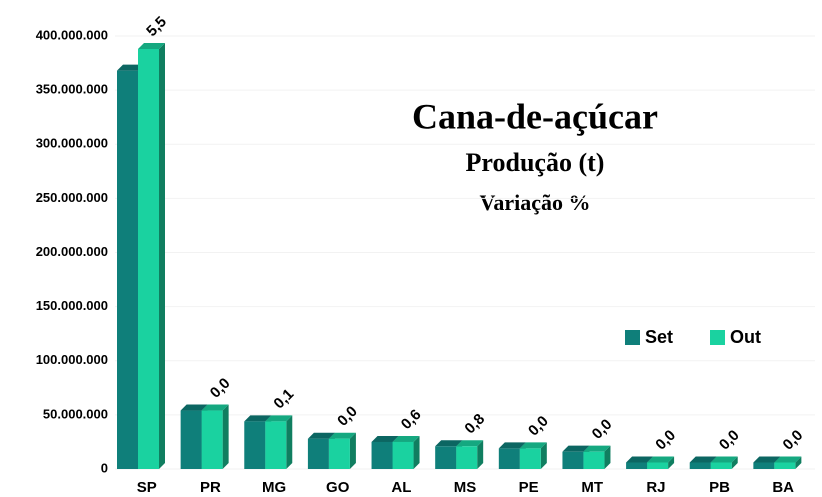 Image resolution: width=822 pixels, height=497 pixels. Describe the element at coordinates (284, 399) in the screenshot. I see `data-label: 0,1` at that location.